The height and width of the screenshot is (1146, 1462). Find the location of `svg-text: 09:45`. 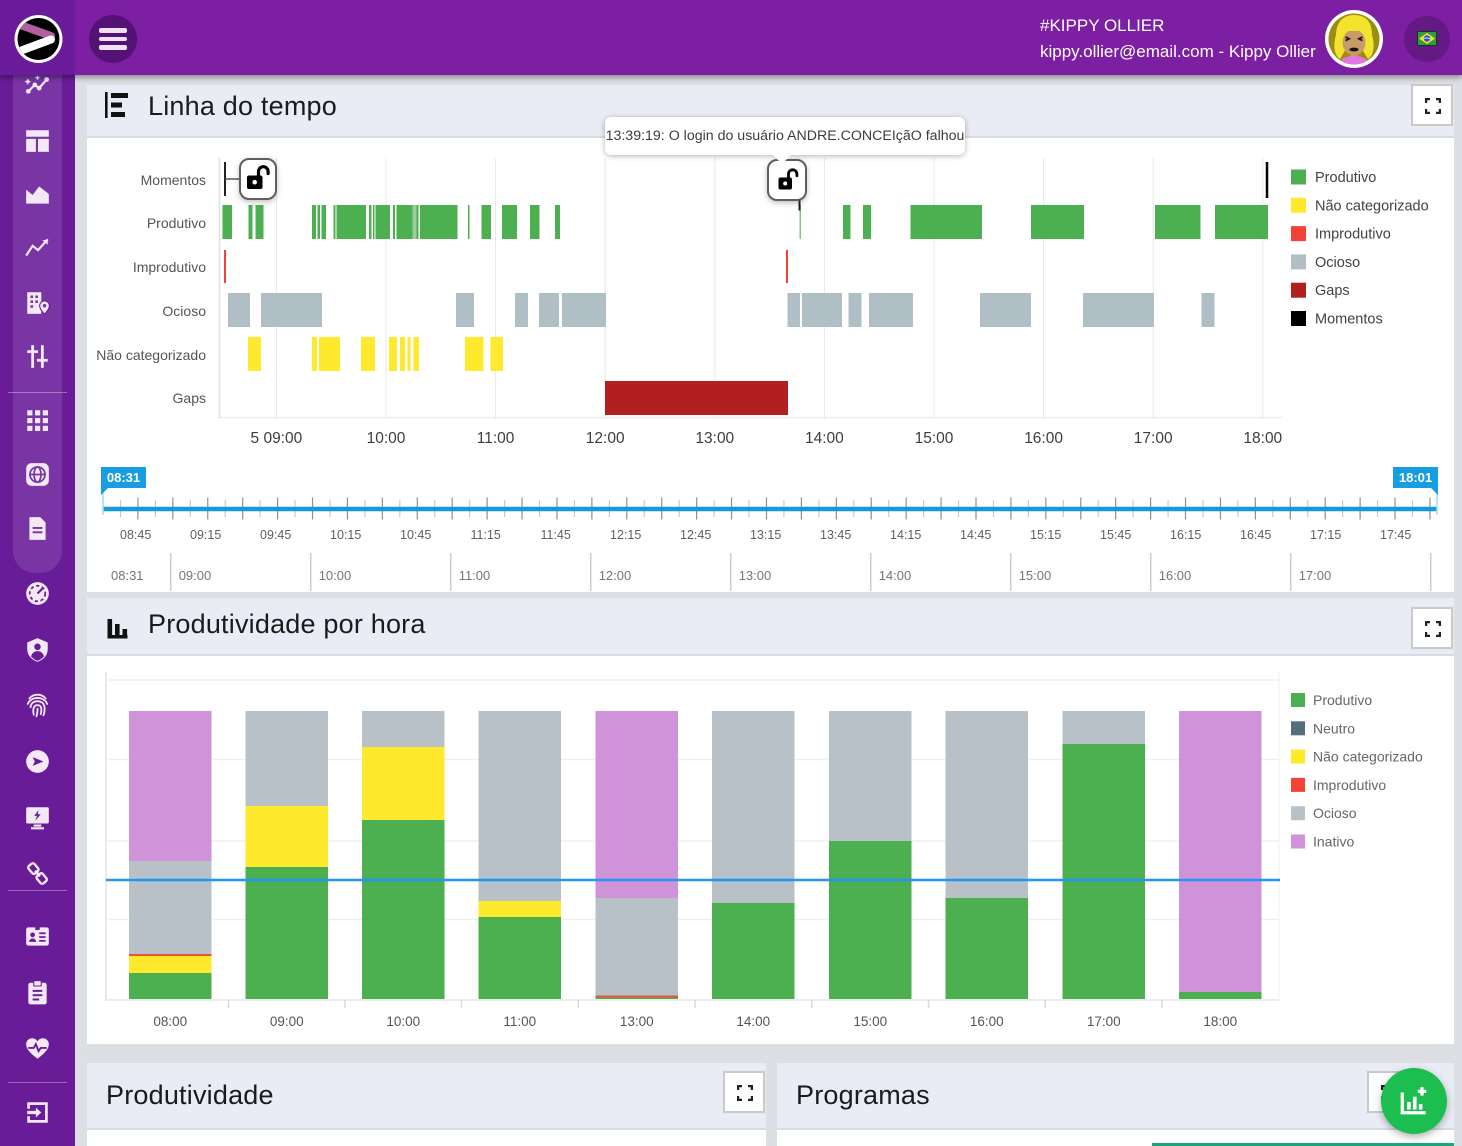

svg-text: 09:45 is located at coordinates (275, 535).